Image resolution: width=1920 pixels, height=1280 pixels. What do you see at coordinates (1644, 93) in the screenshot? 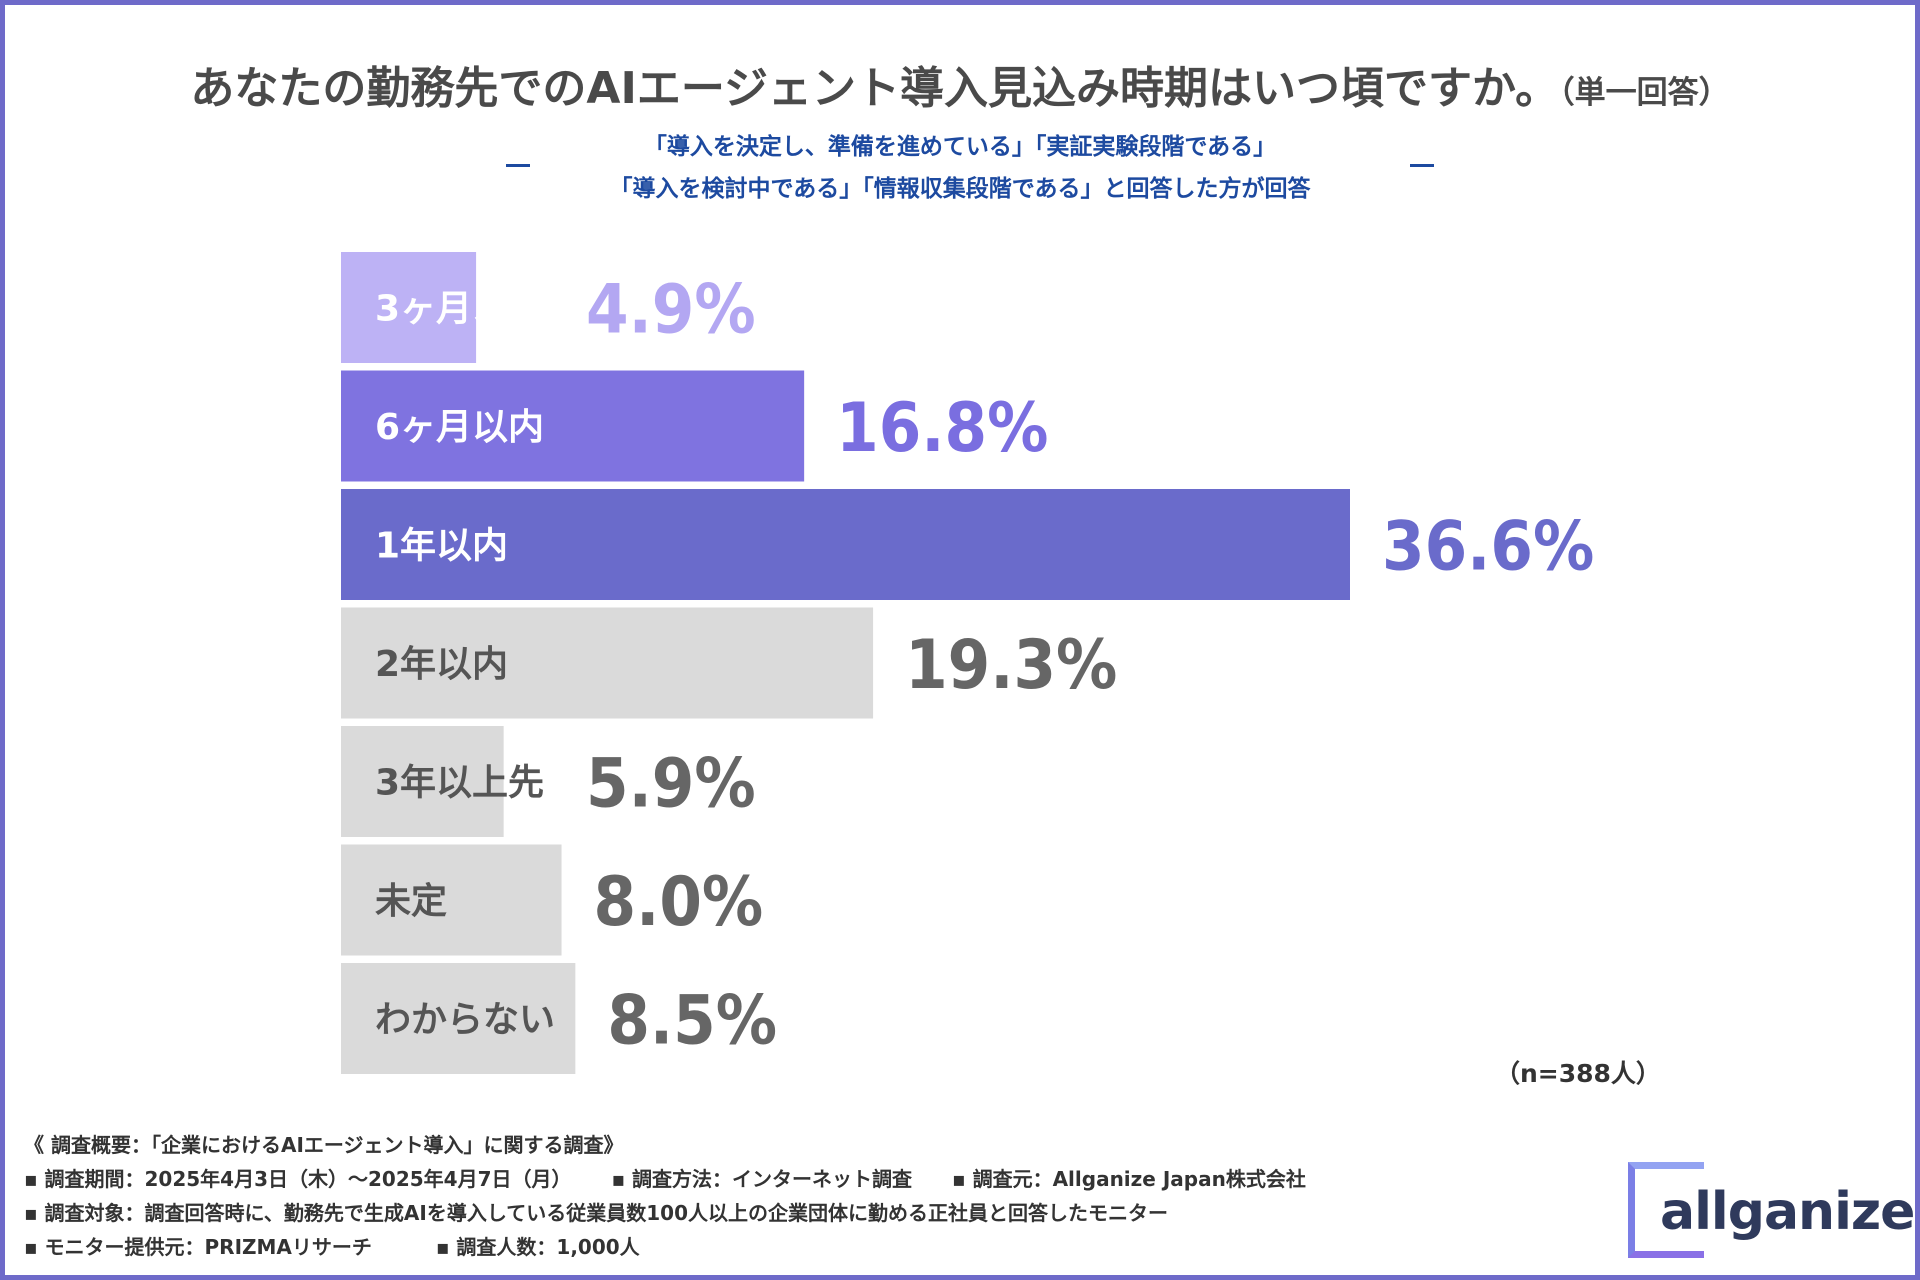
I see `title-suffix: （単一回答）` at bounding box center [1644, 93].